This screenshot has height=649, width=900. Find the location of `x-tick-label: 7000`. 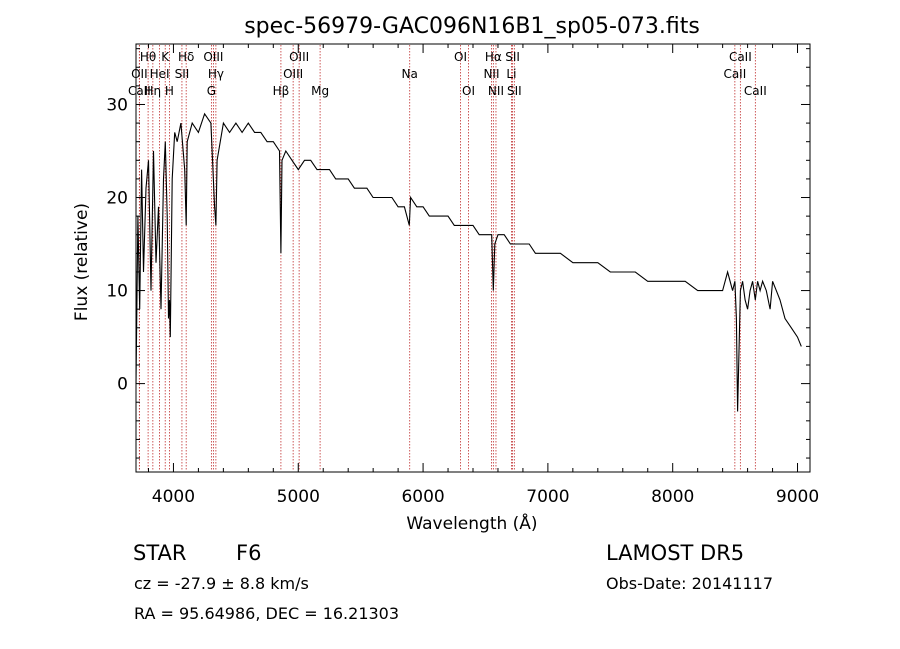

x-tick-label: 7000 is located at coordinates (547, 497).